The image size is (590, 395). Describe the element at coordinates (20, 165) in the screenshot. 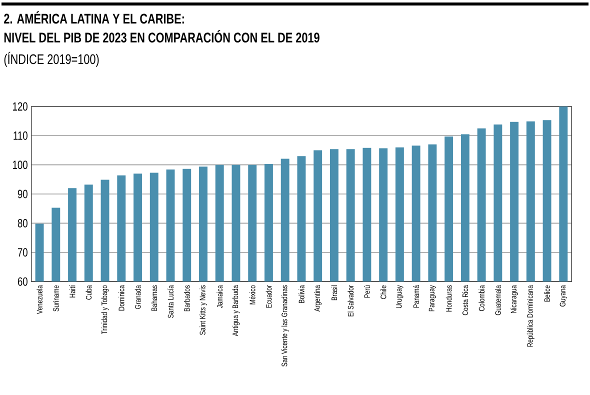

I see `y-tick-label: 100` at that location.